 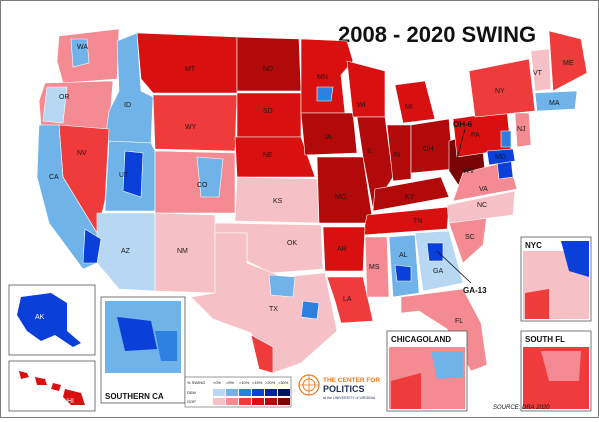 What do you see at coordinates (545, 339) in the screenshot?
I see `inset-label-south-fl: SOUTH FL` at bounding box center [545, 339].